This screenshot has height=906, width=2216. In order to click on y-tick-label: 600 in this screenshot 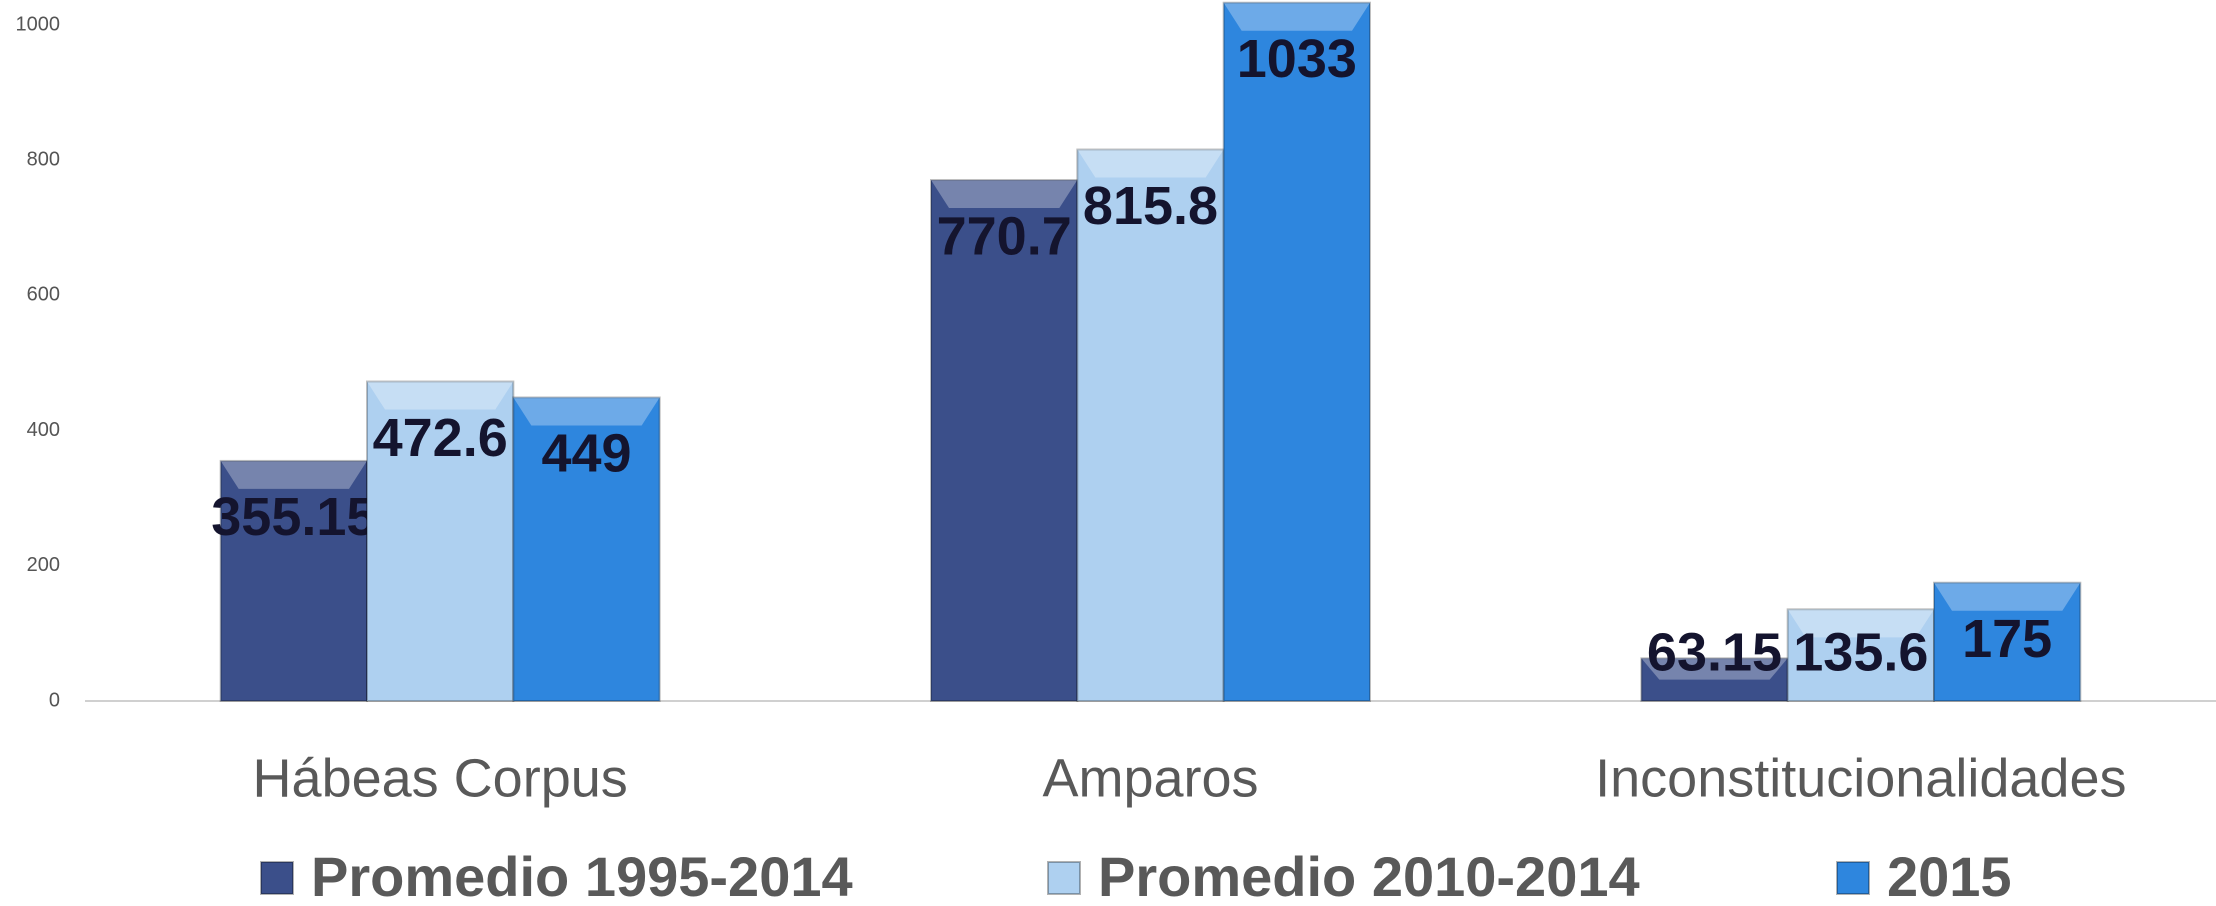, I will do `click(43, 295)`.